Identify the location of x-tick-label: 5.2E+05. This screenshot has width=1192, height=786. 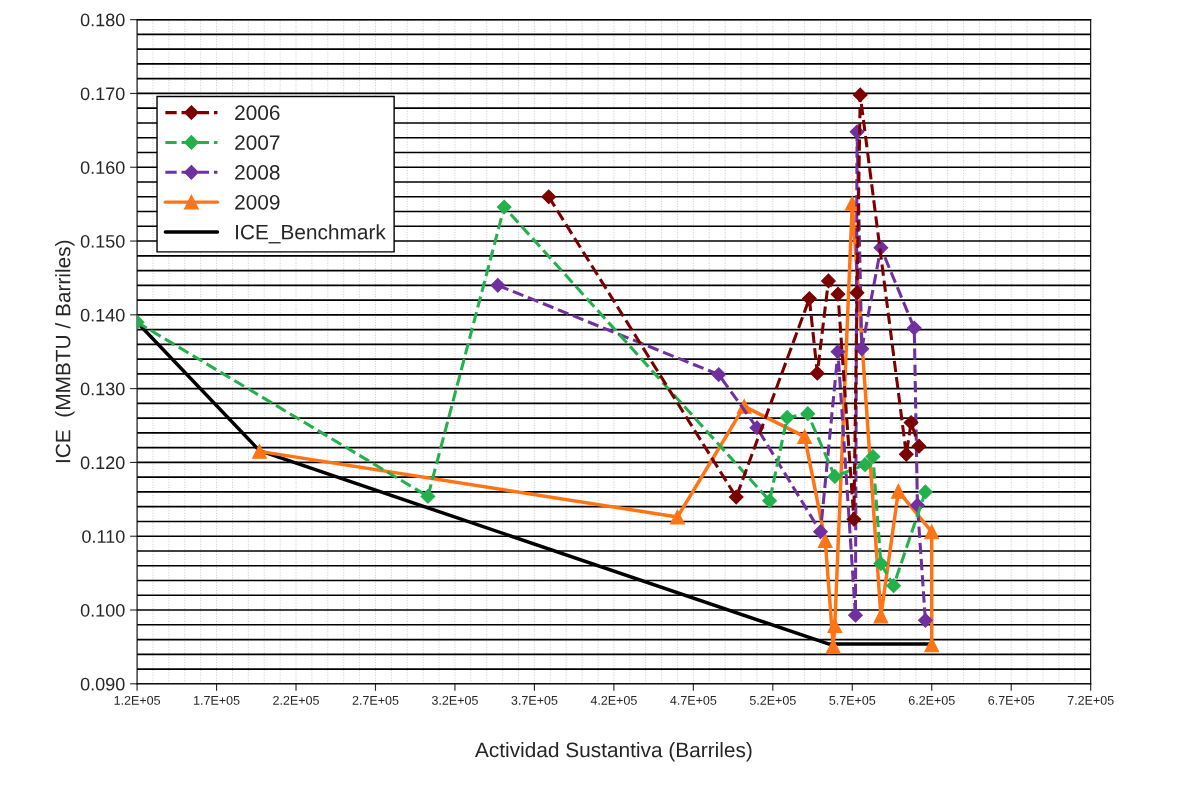
(772, 700).